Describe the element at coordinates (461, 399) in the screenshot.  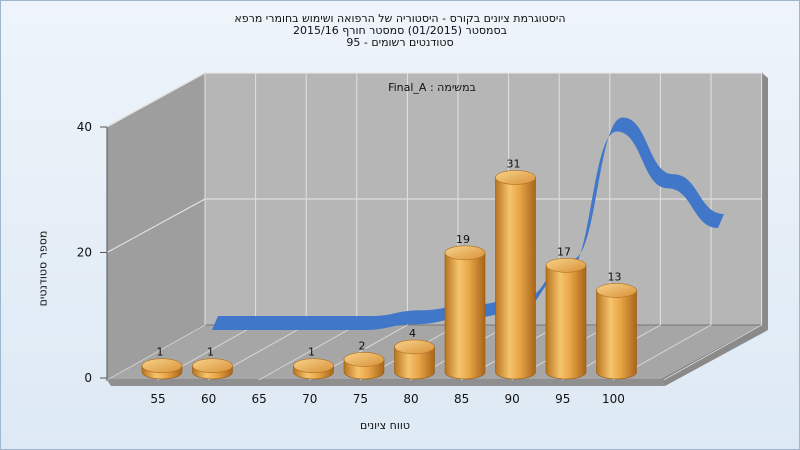
I see `x-tick-label: 85` at that location.